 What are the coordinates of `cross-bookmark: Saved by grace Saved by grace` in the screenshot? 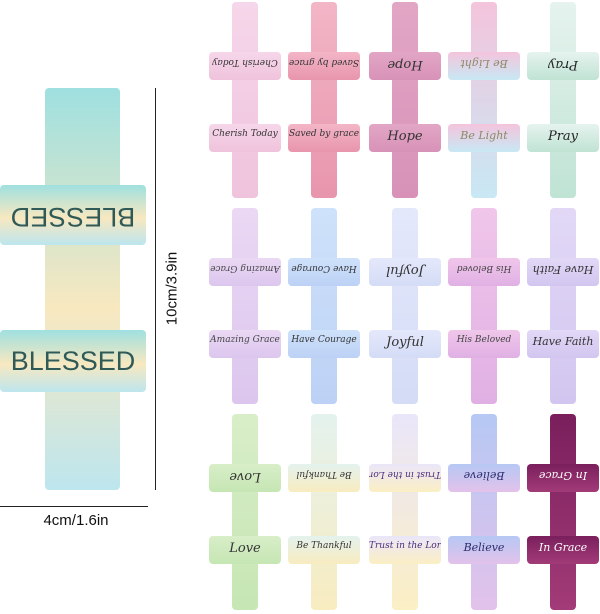 It's located at (324, 100).